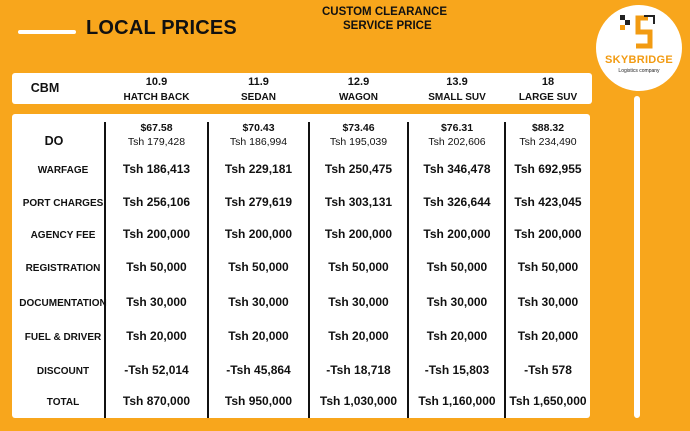  I want to click on do-usd-value: $70.43, so click(258, 128).